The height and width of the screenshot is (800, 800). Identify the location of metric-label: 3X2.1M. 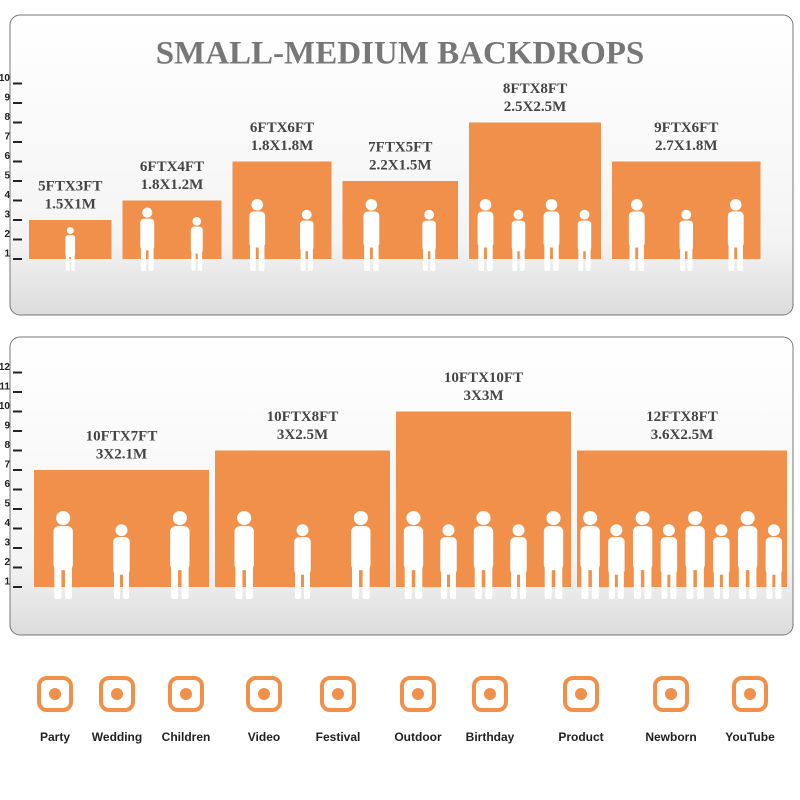
(121, 454).